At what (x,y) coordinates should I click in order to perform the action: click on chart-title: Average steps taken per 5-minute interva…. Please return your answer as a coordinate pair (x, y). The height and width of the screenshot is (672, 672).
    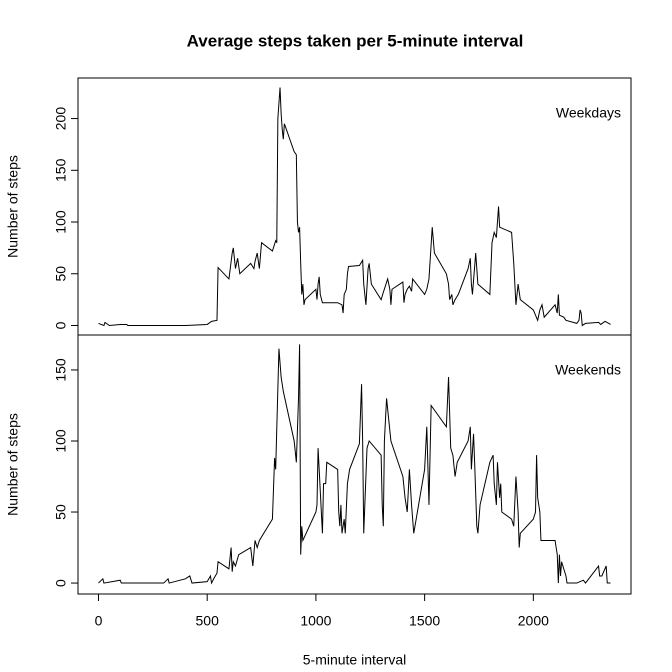
    Looking at the image, I should click on (355, 40).